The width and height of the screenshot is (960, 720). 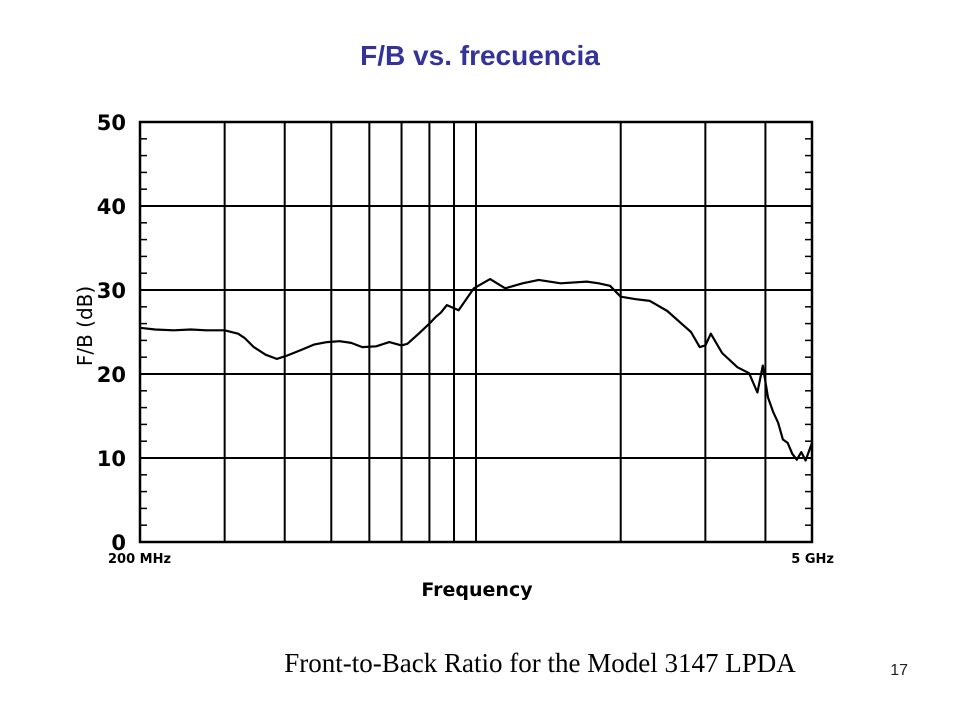 I want to click on slide-title: F/B vs. frecuencia, so click(x=480, y=55).